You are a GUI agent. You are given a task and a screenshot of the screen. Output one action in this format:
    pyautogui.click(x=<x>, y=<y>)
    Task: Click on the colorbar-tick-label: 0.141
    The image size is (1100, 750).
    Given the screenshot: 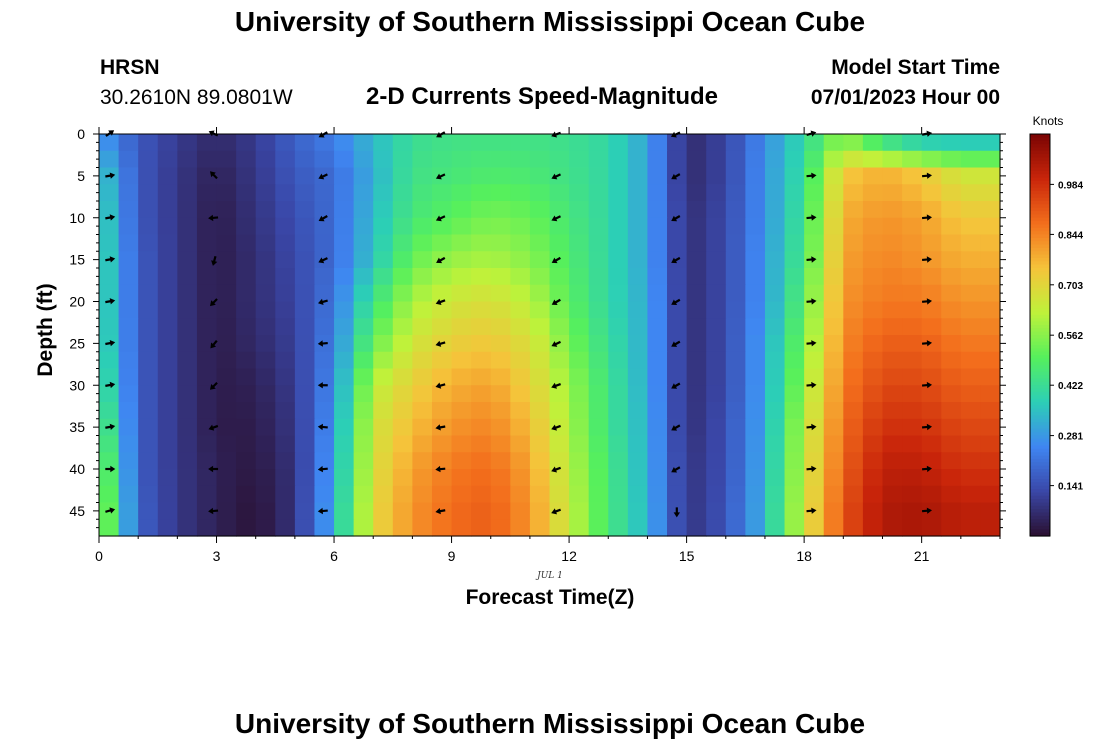 What is the action you would take?
    pyautogui.click(x=1070, y=487)
    